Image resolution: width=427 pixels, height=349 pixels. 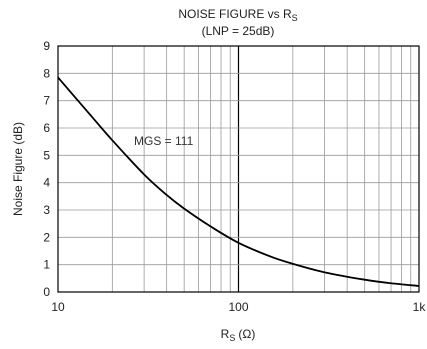 I want to click on y-tick-label: 2, so click(x=46, y=237).